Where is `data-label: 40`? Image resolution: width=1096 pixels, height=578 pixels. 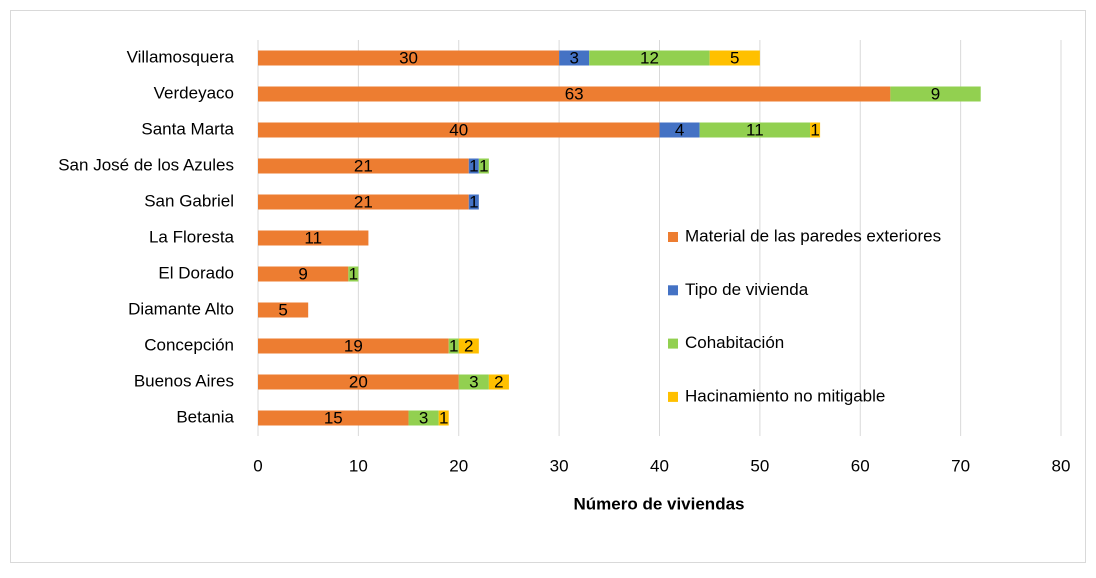 data-label: 40 is located at coordinates (458, 129).